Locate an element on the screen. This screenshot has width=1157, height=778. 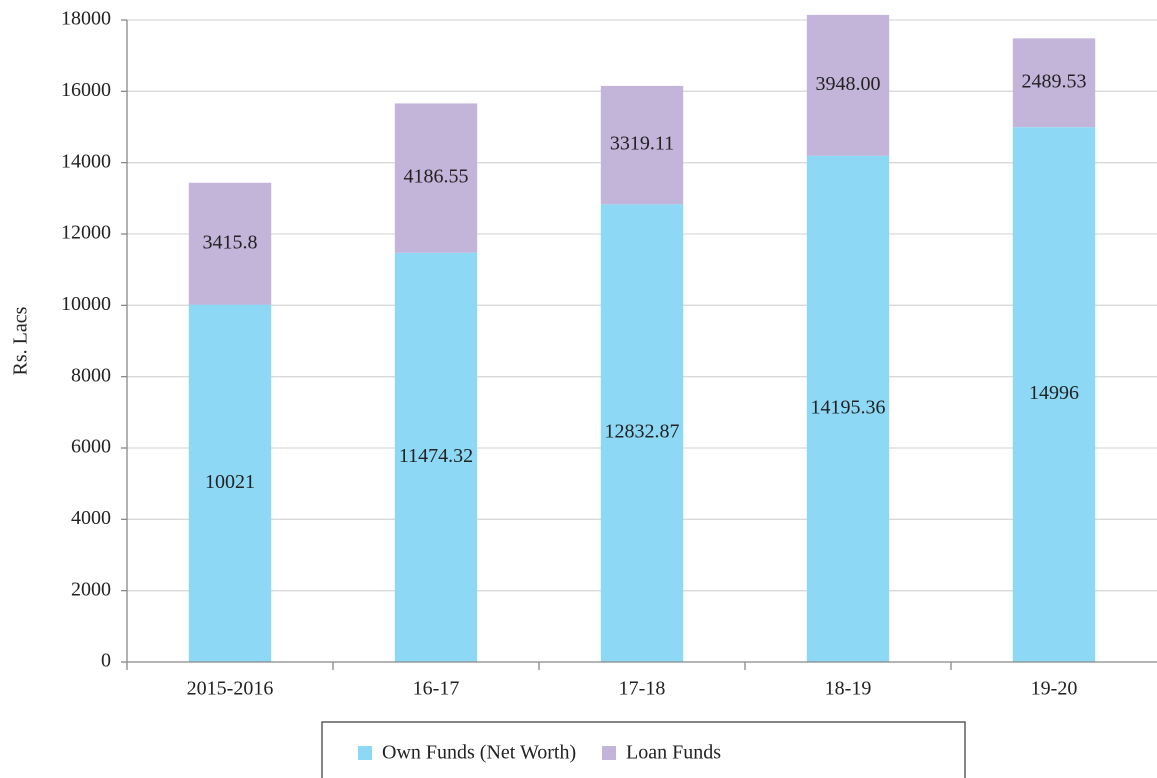
data-label: 4186.55 is located at coordinates (436, 177).